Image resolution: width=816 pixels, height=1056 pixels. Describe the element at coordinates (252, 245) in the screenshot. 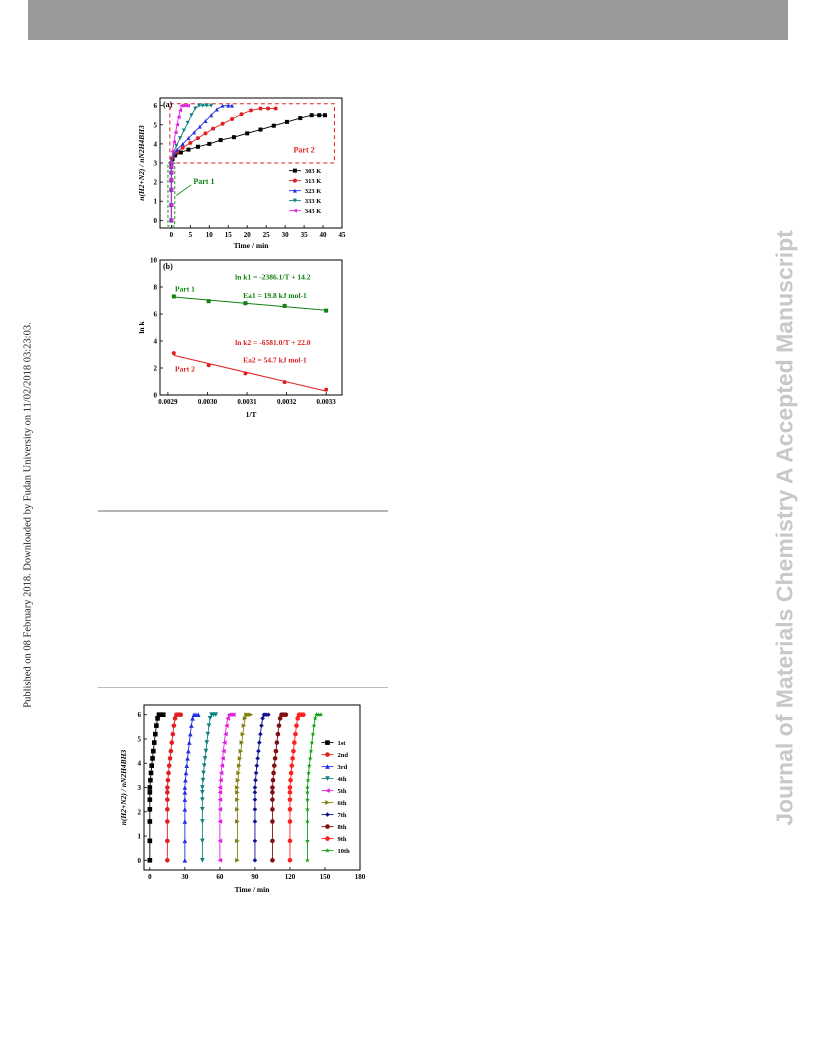

I see `panel-a-x-axis-label: Time / min` at that location.